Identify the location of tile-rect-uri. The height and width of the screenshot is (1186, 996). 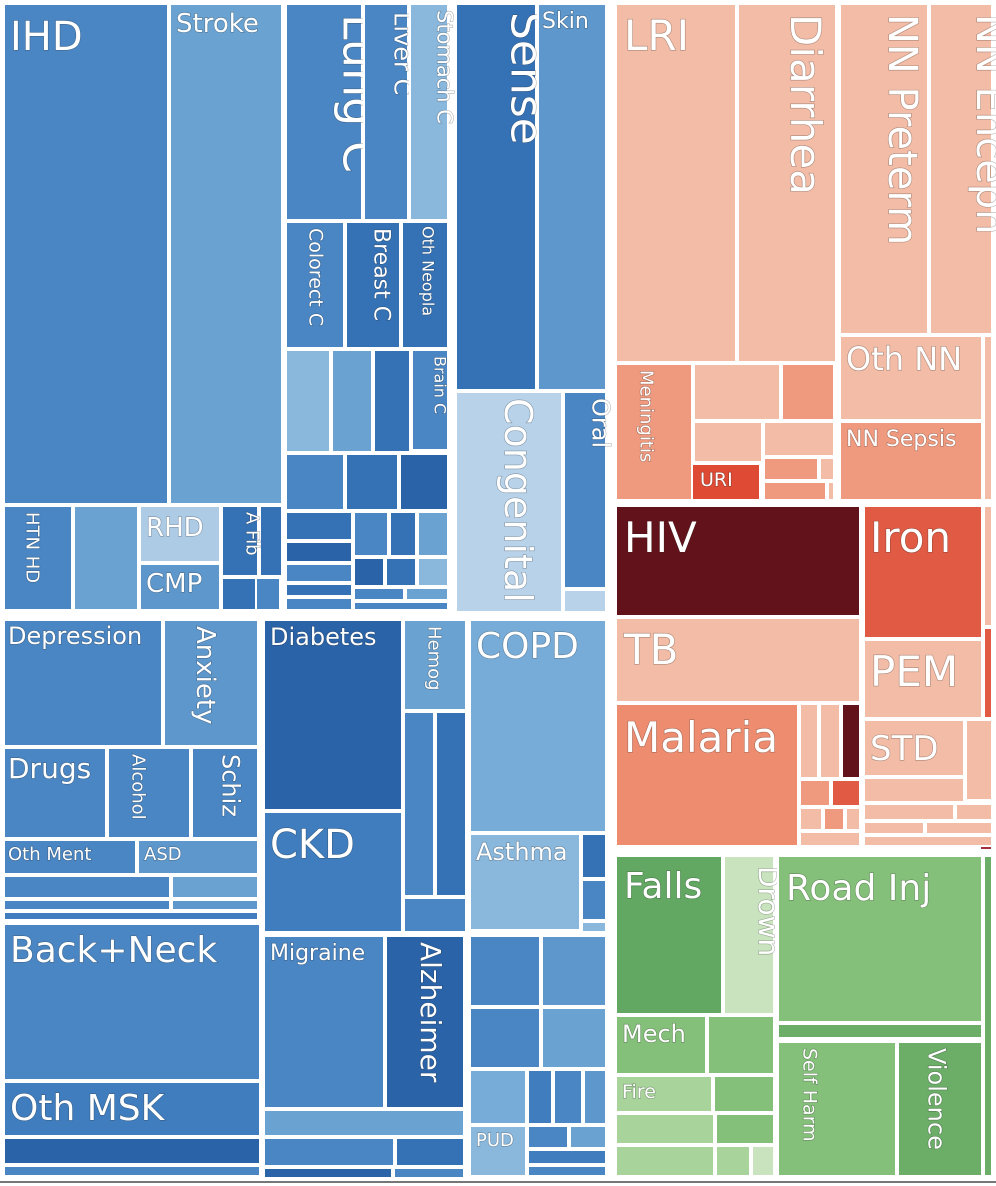
(726, 482).